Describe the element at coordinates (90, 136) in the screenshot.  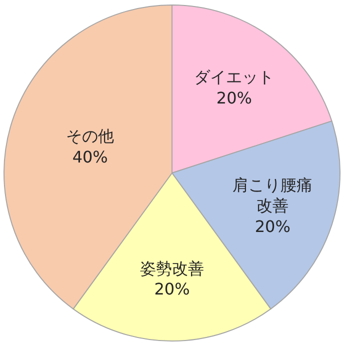
I see `slice-label: その他` at that location.